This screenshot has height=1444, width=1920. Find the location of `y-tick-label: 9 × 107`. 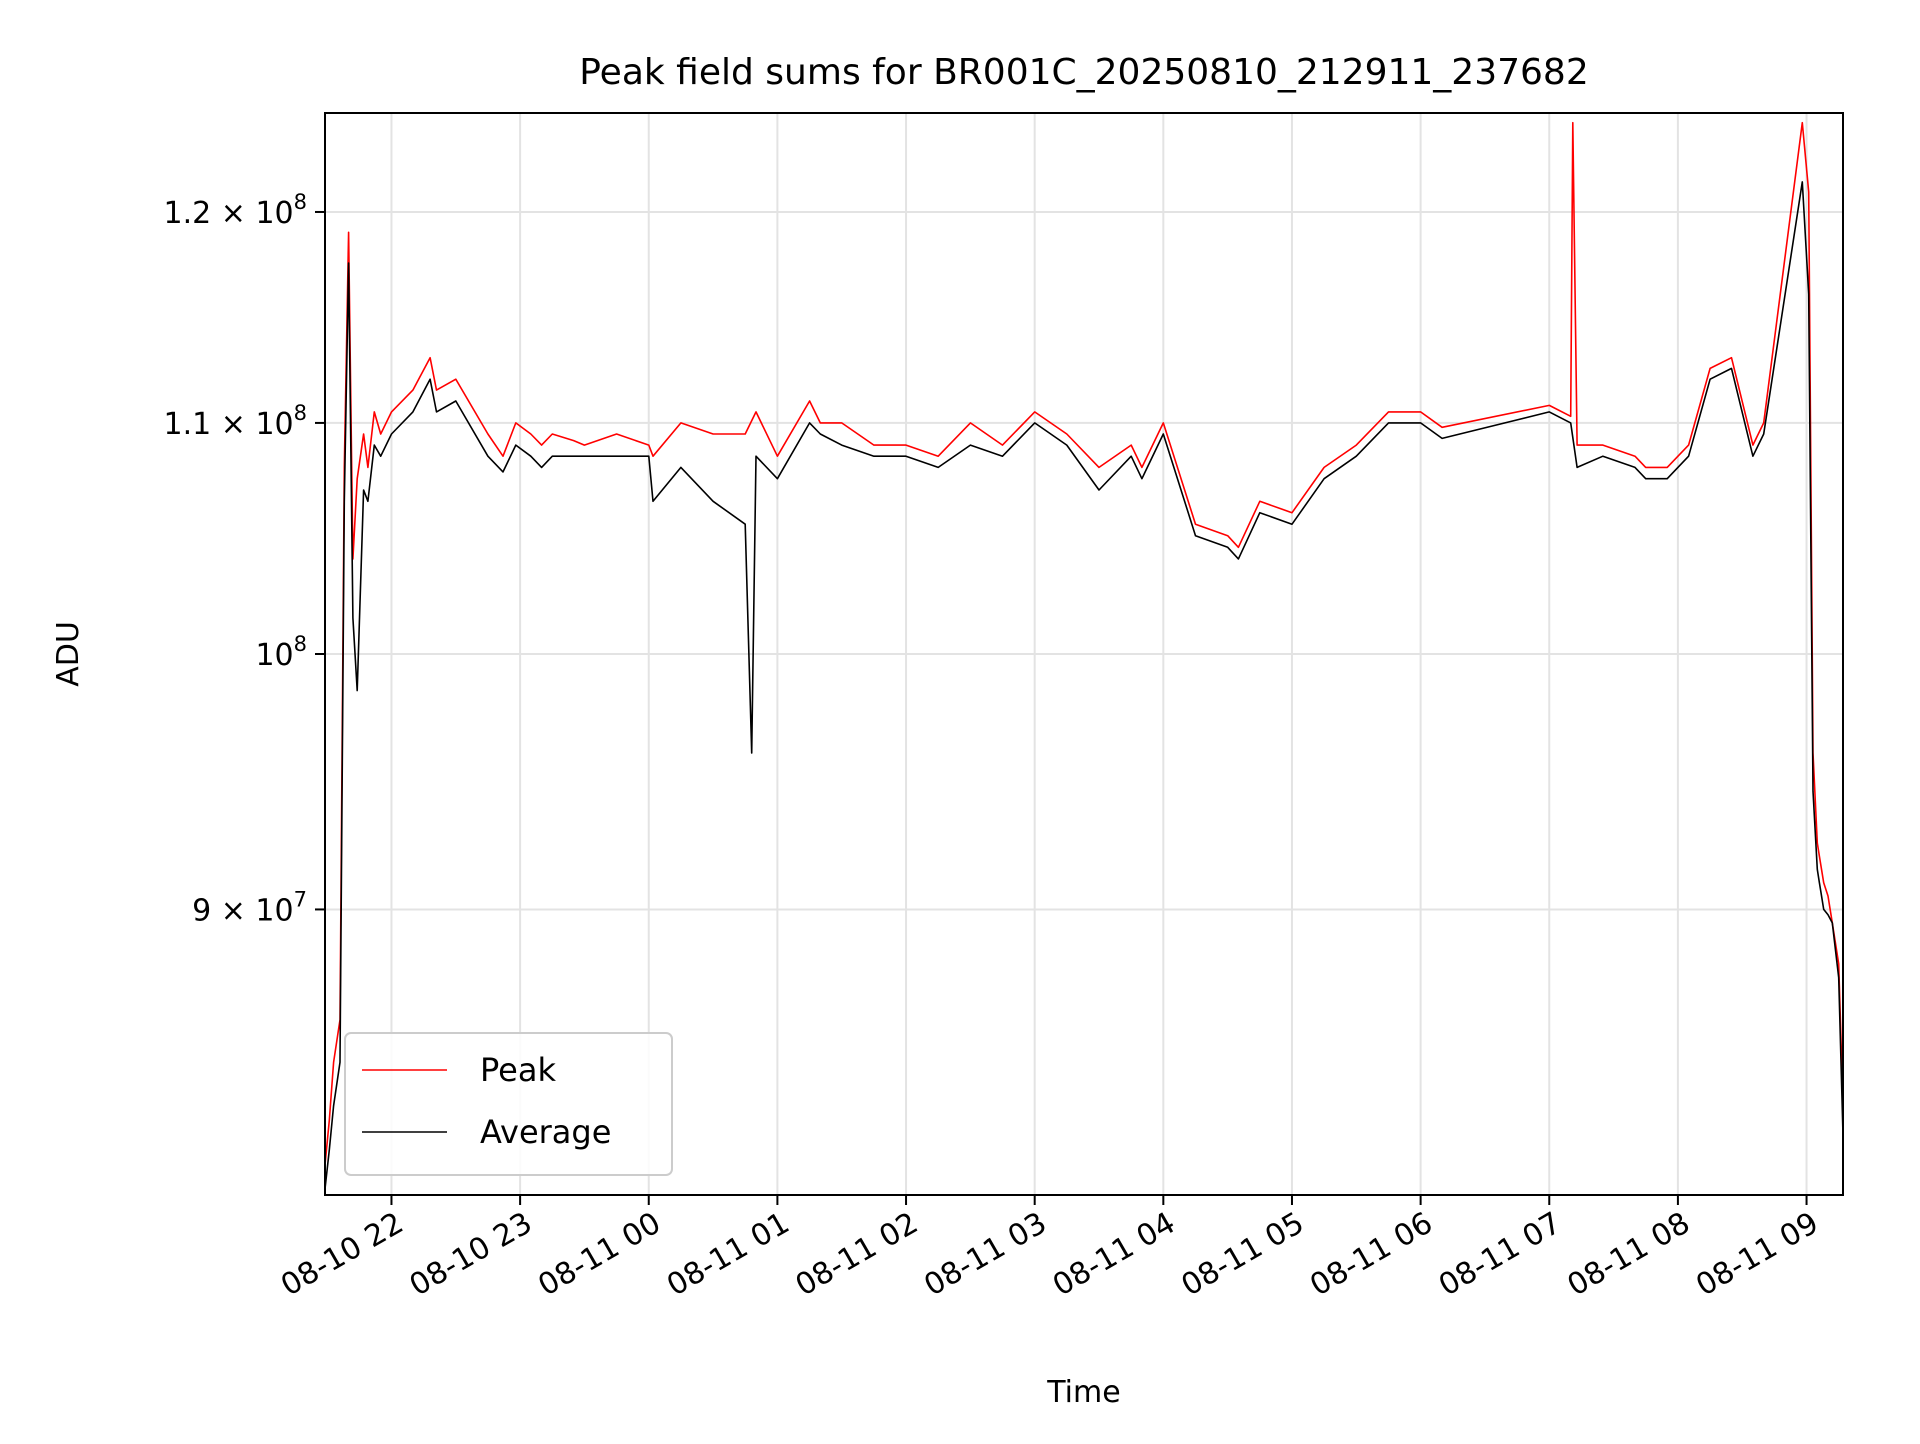

y-tick-label: 9 × 107 is located at coordinates (249, 907).